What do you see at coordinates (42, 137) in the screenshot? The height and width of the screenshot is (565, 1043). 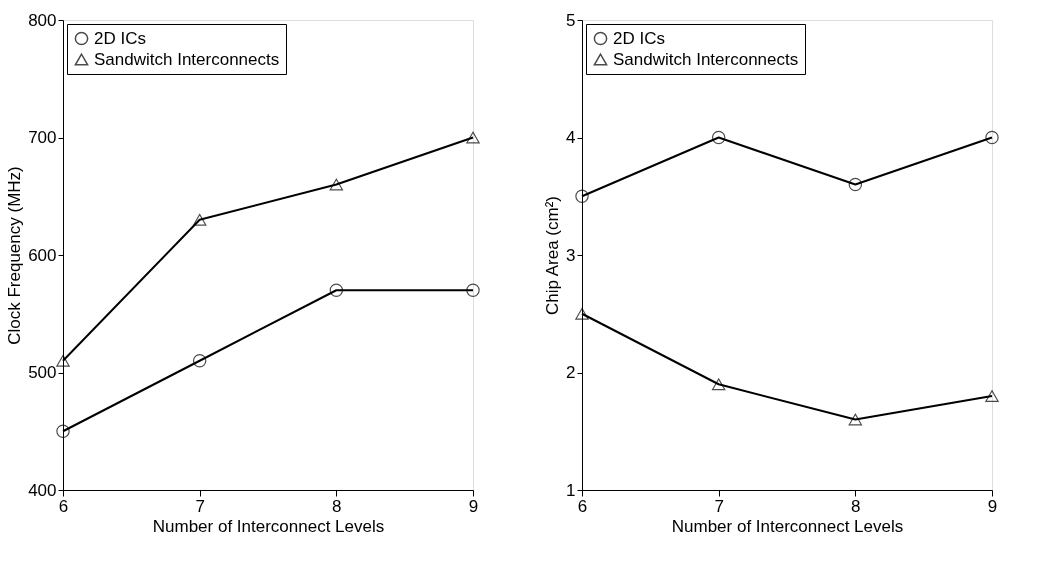 I see `y-tick-label: 700` at bounding box center [42, 137].